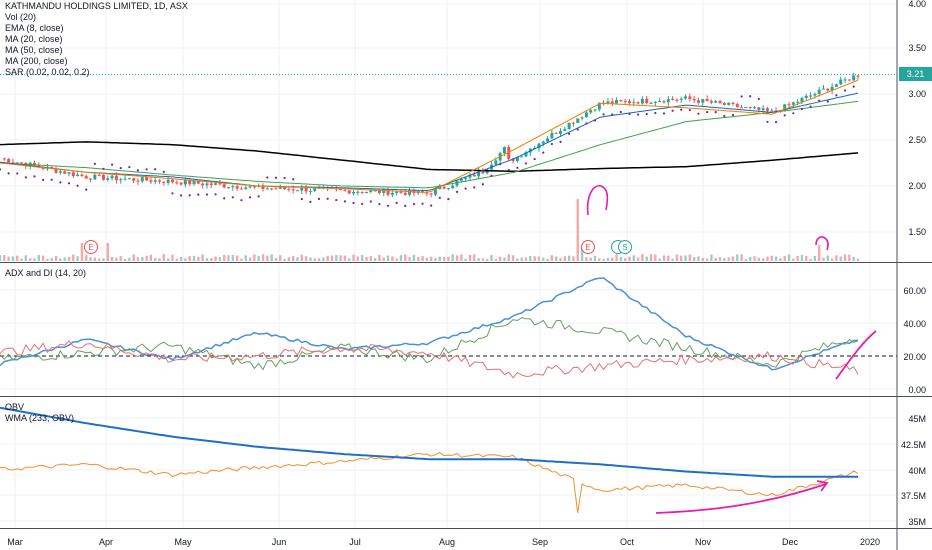 This screenshot has height=550, width=932. What do you see at coordinates (430, 230) in the screenshot?
I see `volume-bars` at bounding box center [430, 230].